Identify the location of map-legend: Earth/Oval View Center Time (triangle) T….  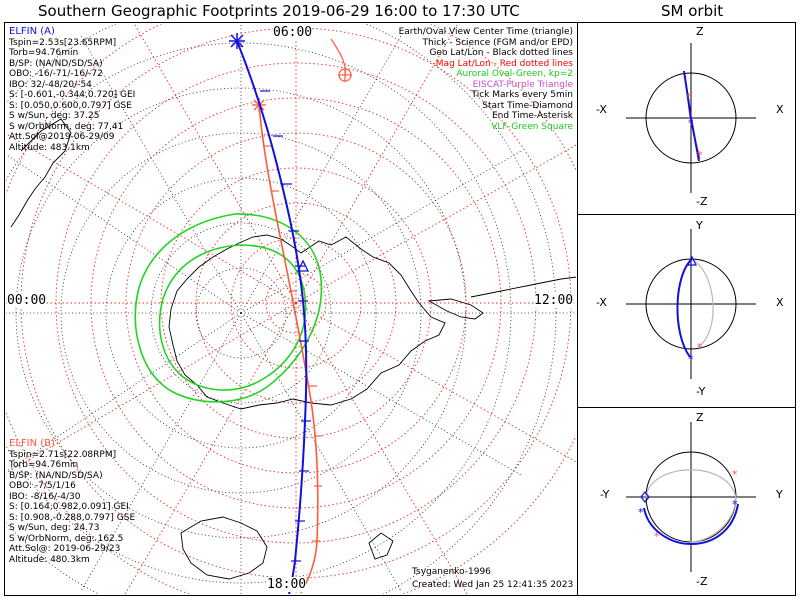
(486, 79).